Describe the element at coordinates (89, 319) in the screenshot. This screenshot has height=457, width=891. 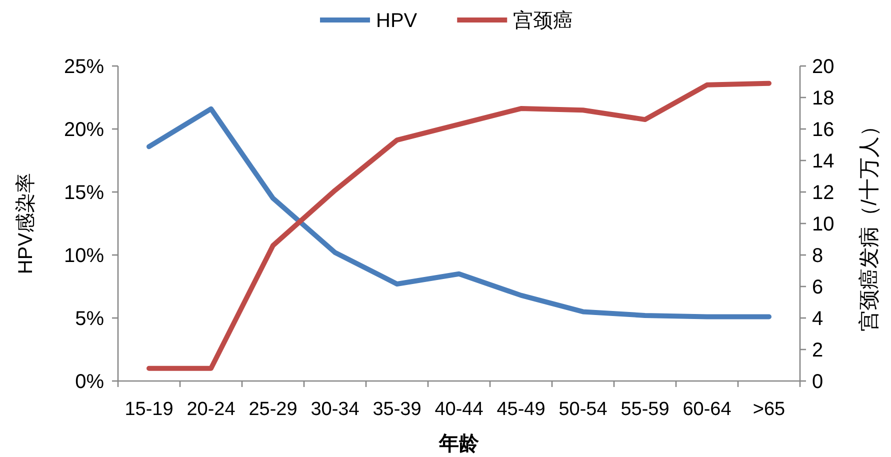
I see `y-tick-label: 5%` at that location.